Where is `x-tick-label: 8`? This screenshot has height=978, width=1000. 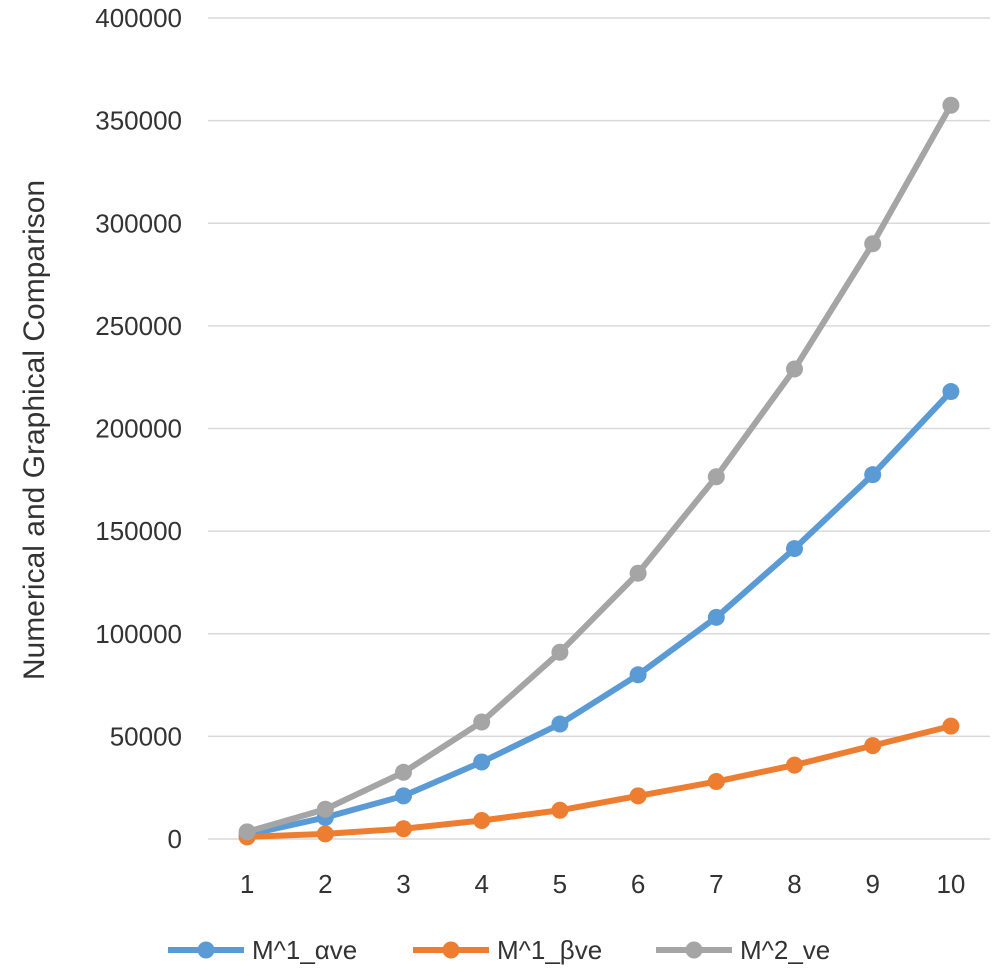
x-tick-label: 8 is located at coordinates (794, 884).